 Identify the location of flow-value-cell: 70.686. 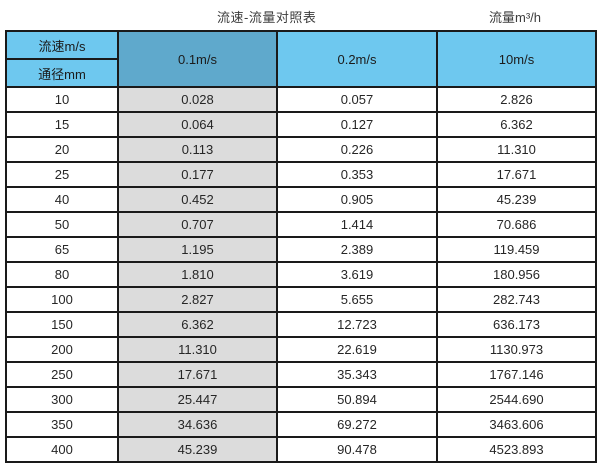
(516, 224).